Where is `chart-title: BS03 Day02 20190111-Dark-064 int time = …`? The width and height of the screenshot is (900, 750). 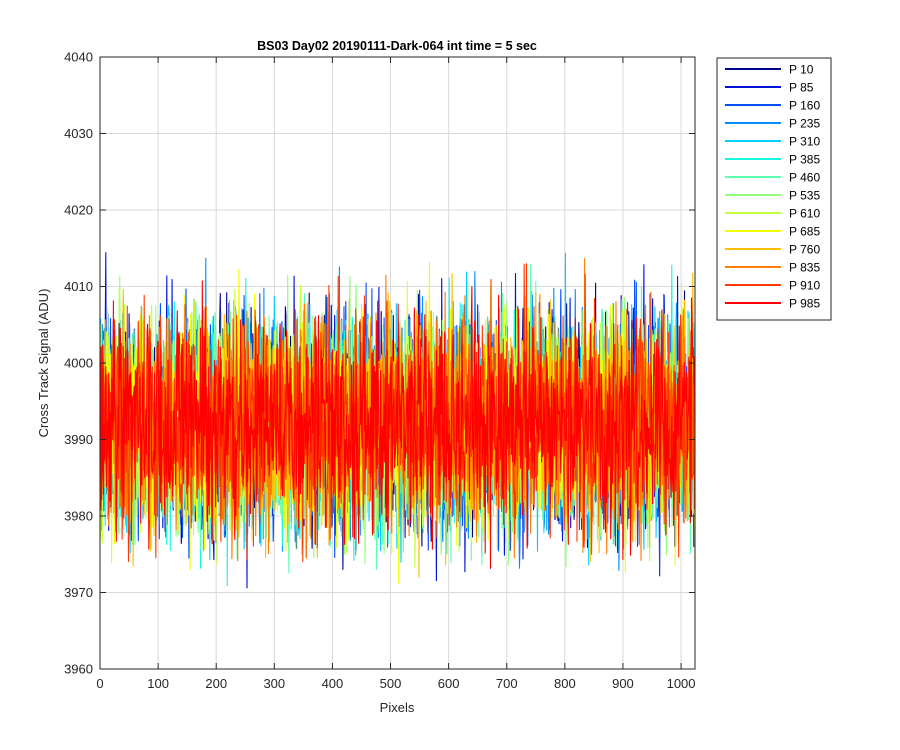 chart-title: BS03 Day02 20190111-Dark-064 int time = … is located at coordinates (397, 46).